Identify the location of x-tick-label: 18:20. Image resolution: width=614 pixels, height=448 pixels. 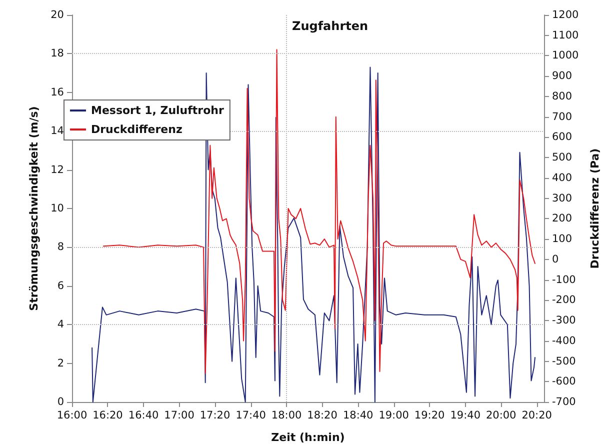
(322, 416).